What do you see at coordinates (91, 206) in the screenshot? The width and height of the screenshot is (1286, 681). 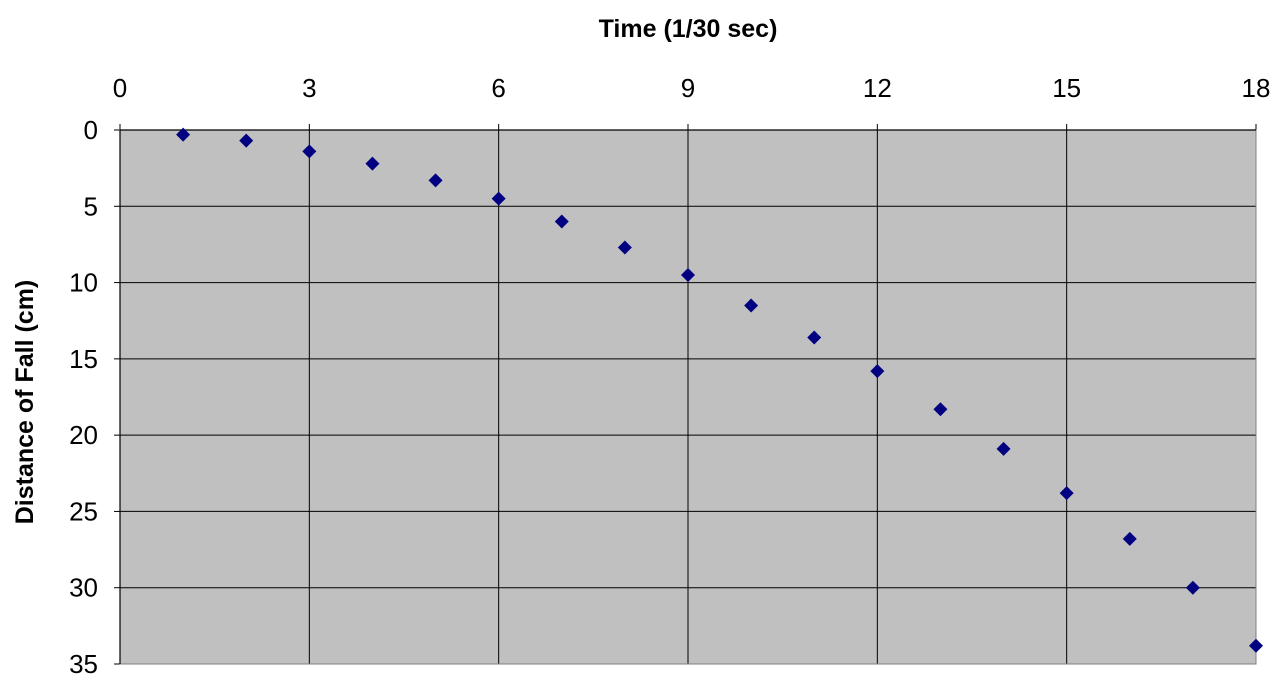 I see `y-tick-label: 5` at bounding box center [91, 206].